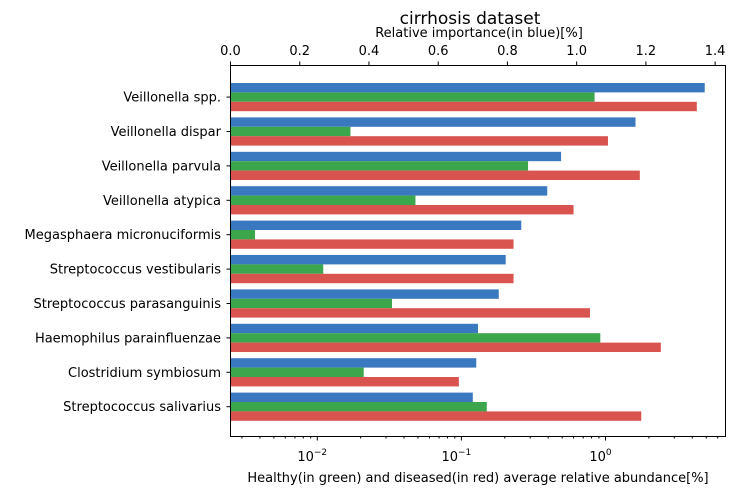  Describe the element at coordinates (576, 51) in the screenshot. I see `top-tick-label: 1.0` at that location.